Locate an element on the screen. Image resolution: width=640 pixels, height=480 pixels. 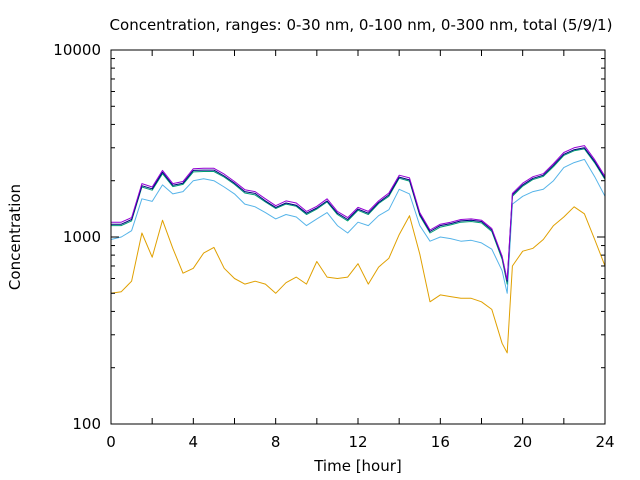
x-tick-label: 16 is located at coordinates (440, 442).